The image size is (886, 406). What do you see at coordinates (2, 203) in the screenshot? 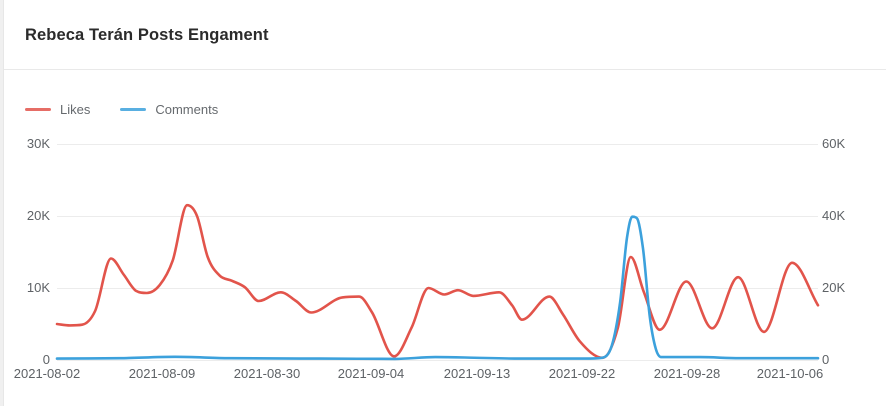
I see `page-background-strip` at bounding box center [2, 203].